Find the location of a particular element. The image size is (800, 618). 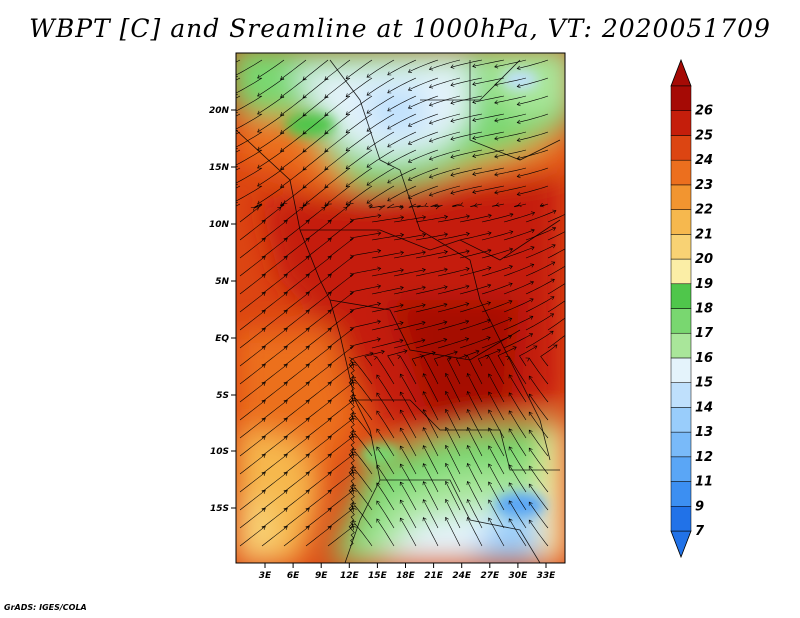

lat-tick-label: 10S is located at coordinates (219, 452).